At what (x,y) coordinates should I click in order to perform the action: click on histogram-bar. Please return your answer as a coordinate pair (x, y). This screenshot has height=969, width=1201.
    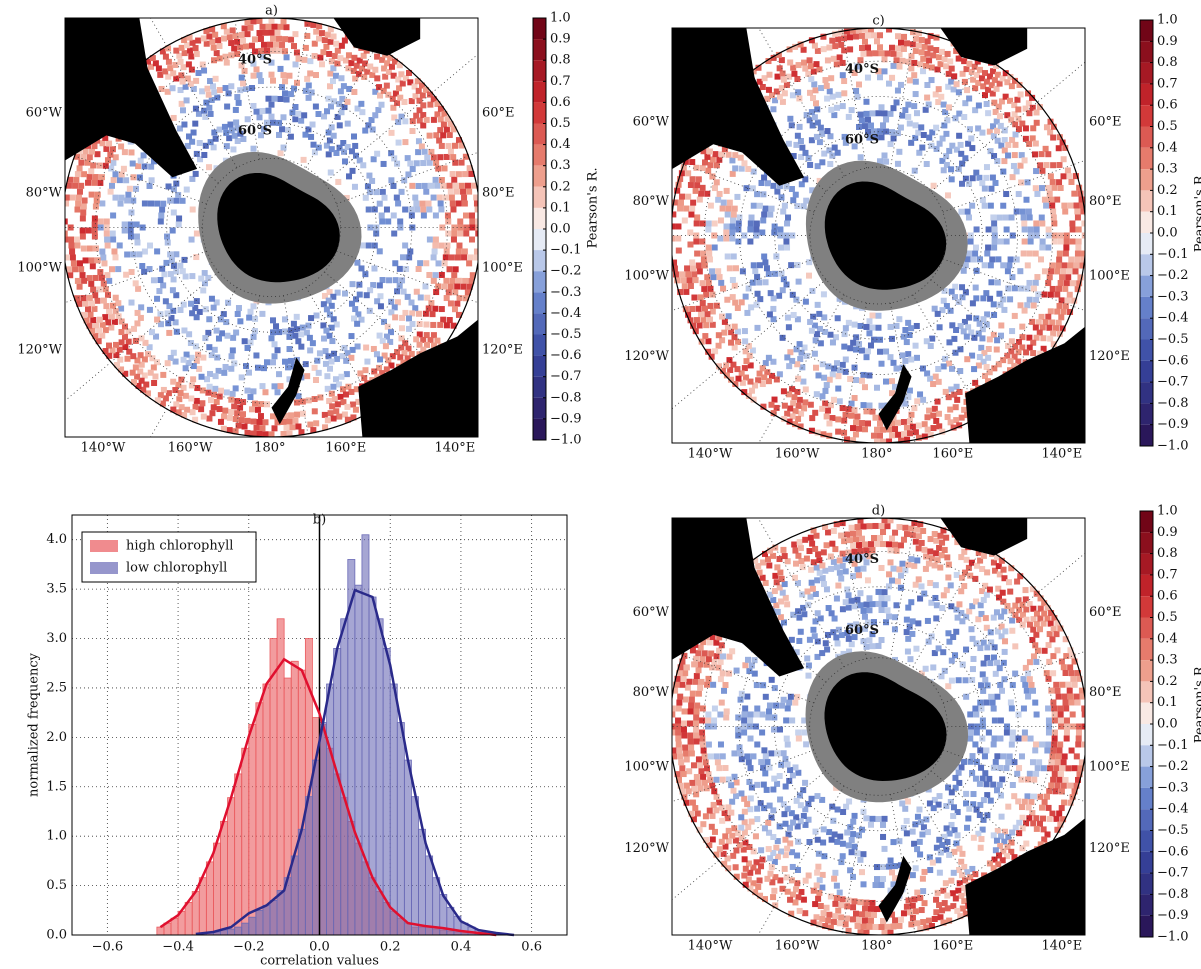
    Looking at the image, I should click on (429, 895).